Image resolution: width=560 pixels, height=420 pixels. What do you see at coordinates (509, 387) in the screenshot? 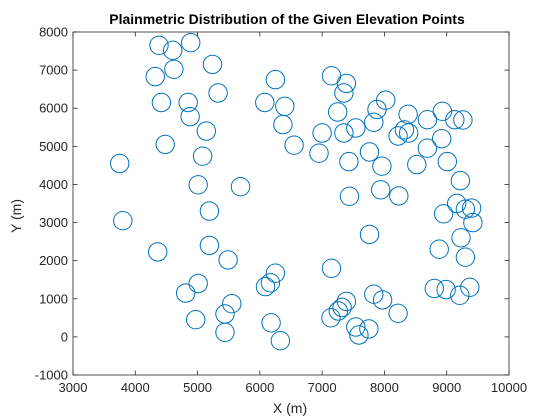
I see `x-tick-label-10000: 10000` at bounding box center [509, 387].